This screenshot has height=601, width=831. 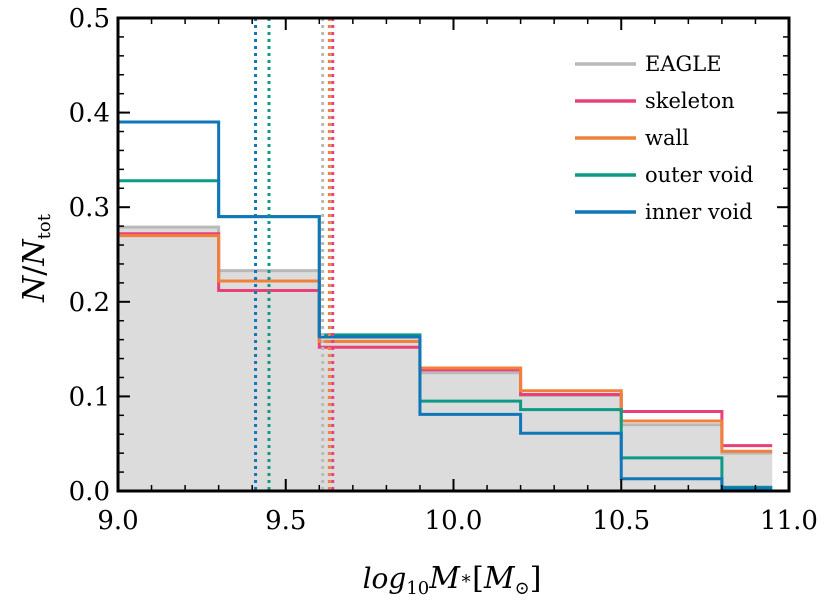 I want to click on legend: EAGLE skeleton wall outer void inner void, so click(x=664, y=138).